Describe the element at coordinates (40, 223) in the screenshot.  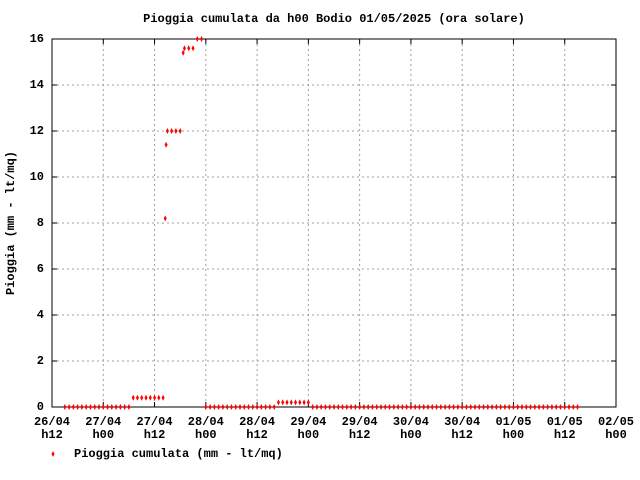
I see `y-tick-label: 8` at that location.